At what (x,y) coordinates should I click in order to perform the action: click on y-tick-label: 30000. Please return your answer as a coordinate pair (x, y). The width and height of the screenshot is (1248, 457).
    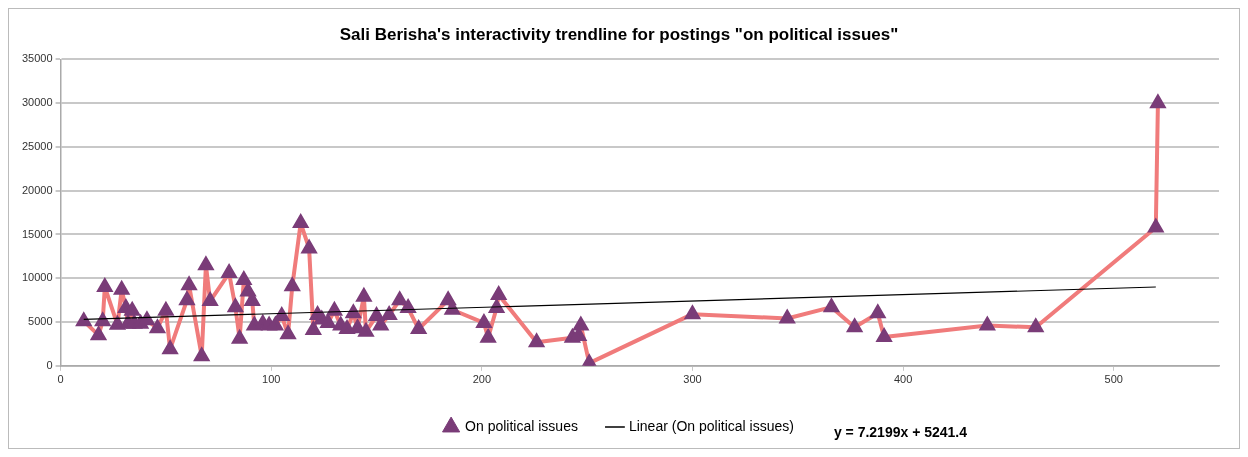
    Looking at the image, I should click on (37, 102).